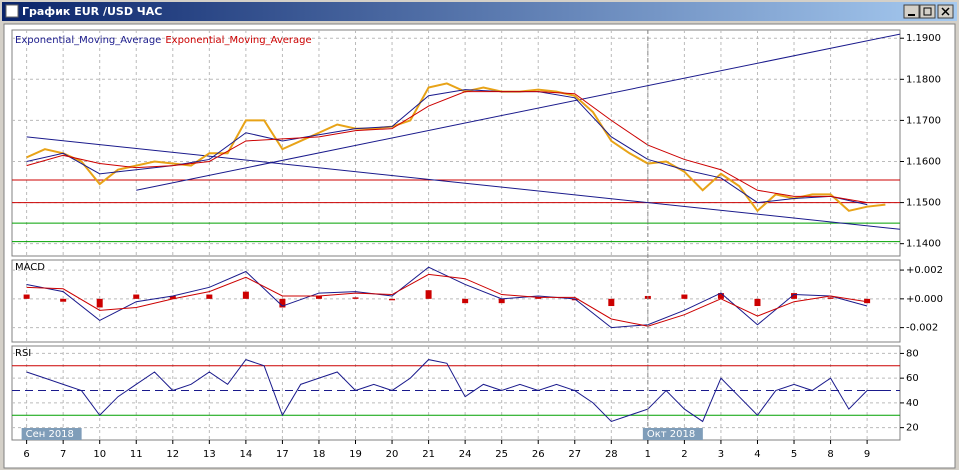  I want to click on y-tick-label: 1.1900, so click(923, 38).